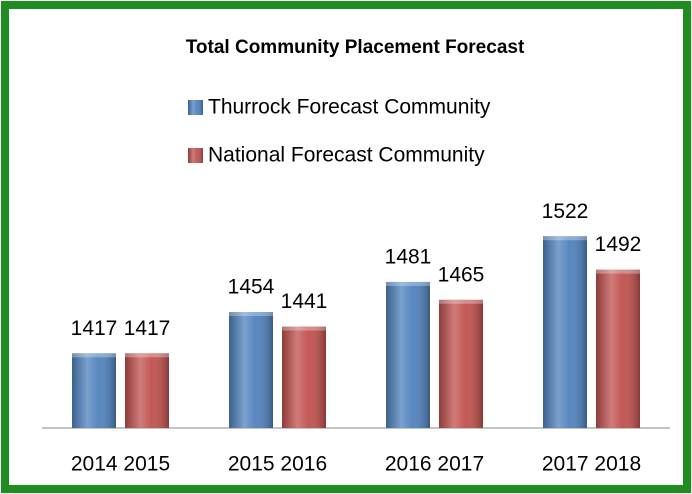 Image resolution: width=692 pixels, height=494 pixels. Describe the element at coordinates (304, 301) in the screenshot. I see `data-label: 1441` at that location.